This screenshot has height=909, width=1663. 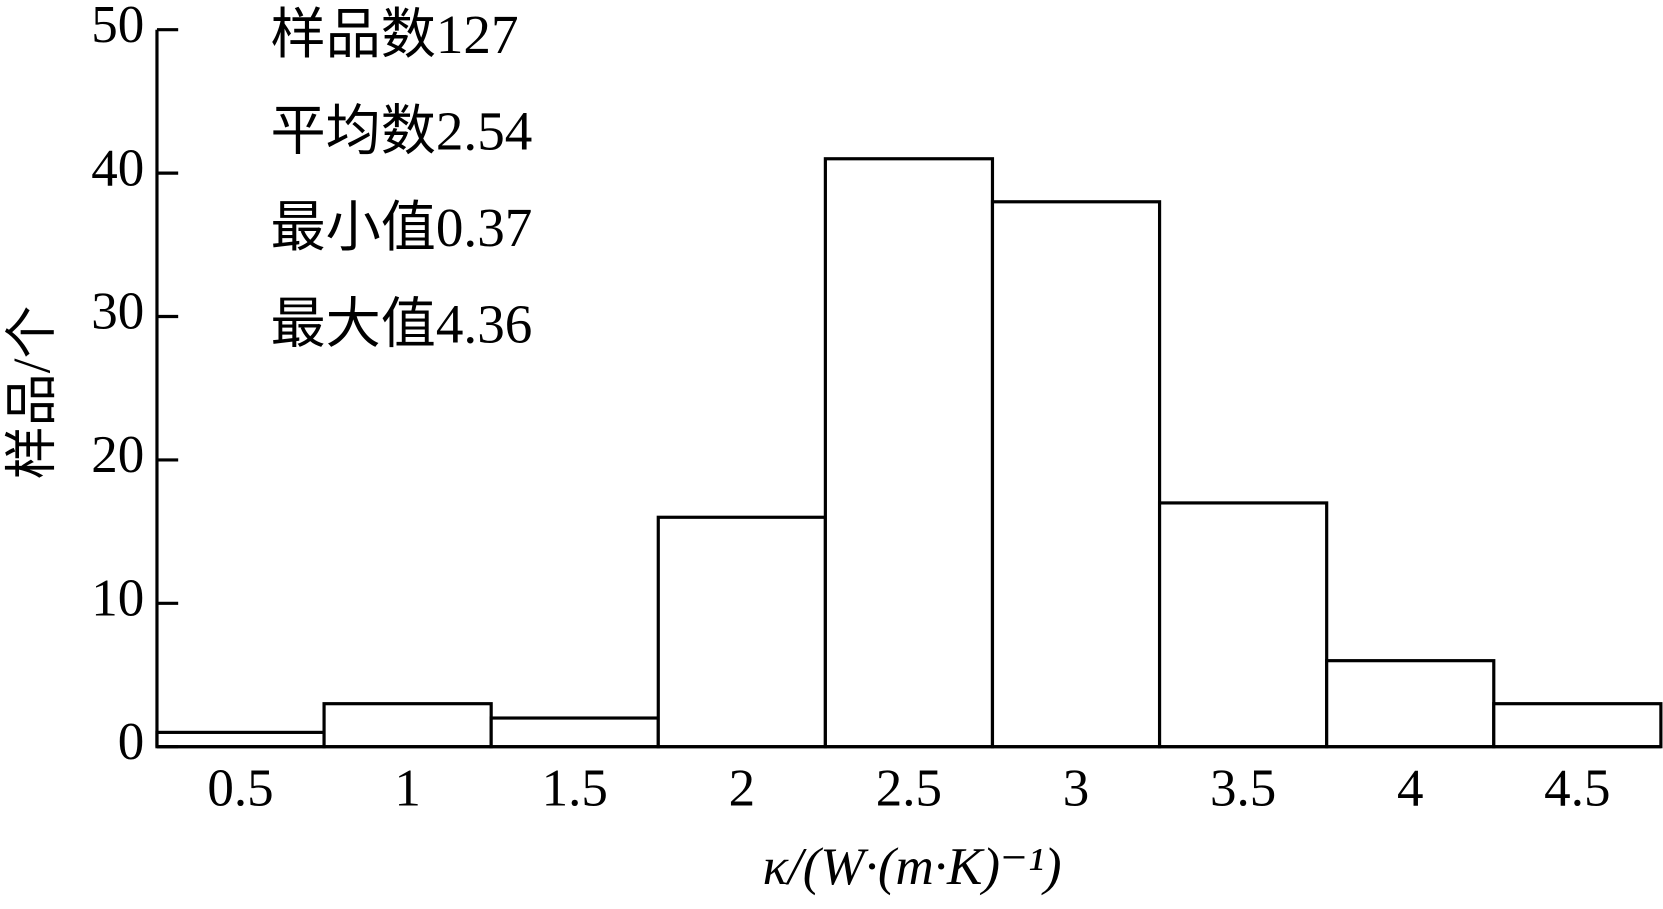 I want to click on y-tick-label: 40, so click(x=117, y=168).